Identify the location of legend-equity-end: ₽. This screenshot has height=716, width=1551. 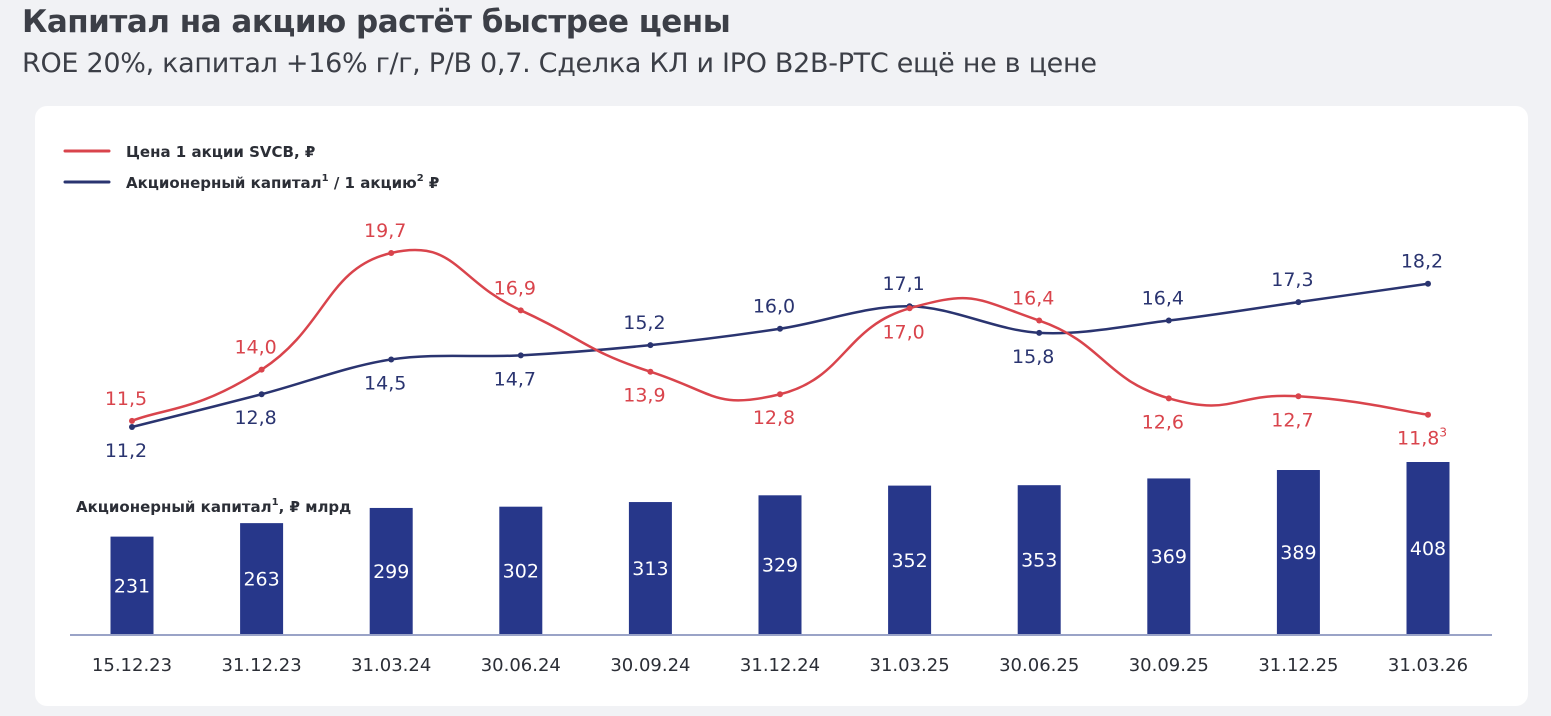
(432, 183).